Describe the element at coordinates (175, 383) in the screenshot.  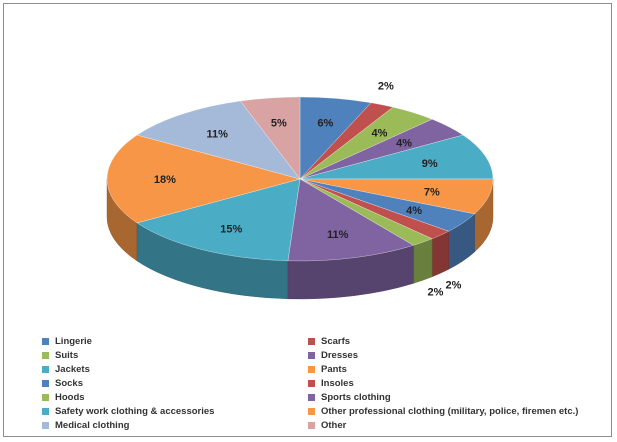
I see `legend-item-6: Socks` at that location.